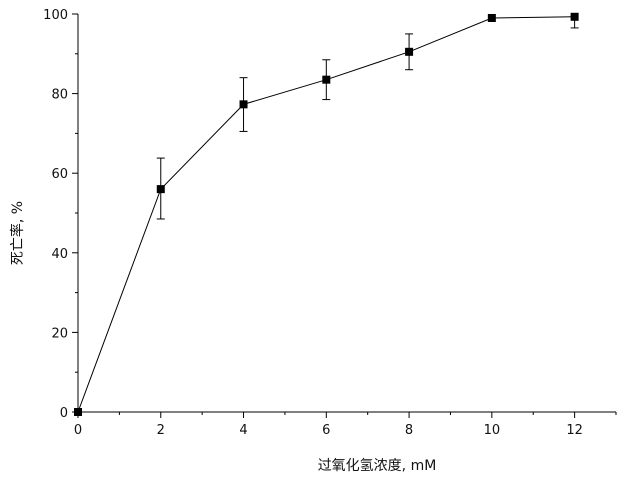  Describe the element at coordinates (17, 233) in the screenshot. I see `y-axis-title: 死亡率, %` at that location.